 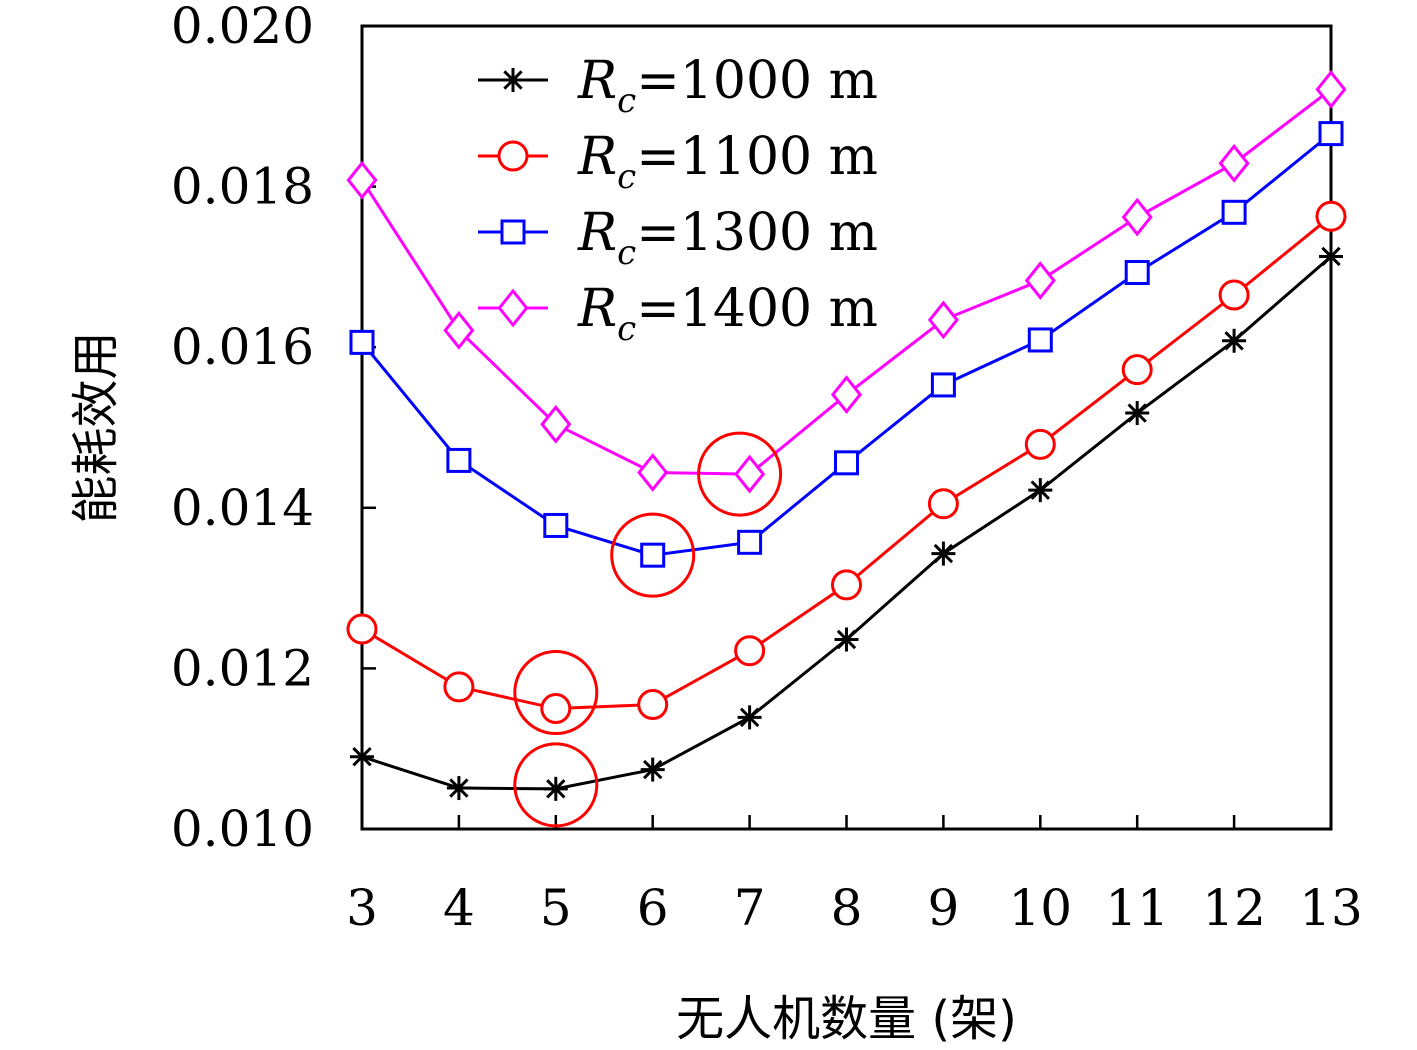 What do you see at coordinates (459, 908) in the screenshot?
I see `x-tick-label: 4` at bounding box center [459, 908].